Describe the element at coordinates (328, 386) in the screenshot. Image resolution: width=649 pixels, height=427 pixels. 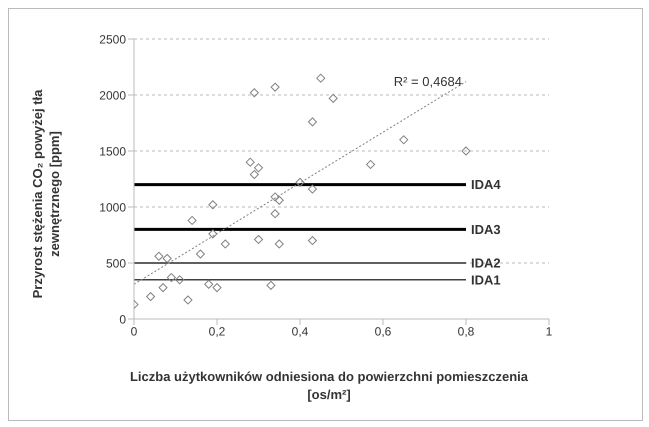
I see `x-axis-title: Liczba użytkowników odniesiona do powierzchni pomieszczenia [os/m²]` at that location.